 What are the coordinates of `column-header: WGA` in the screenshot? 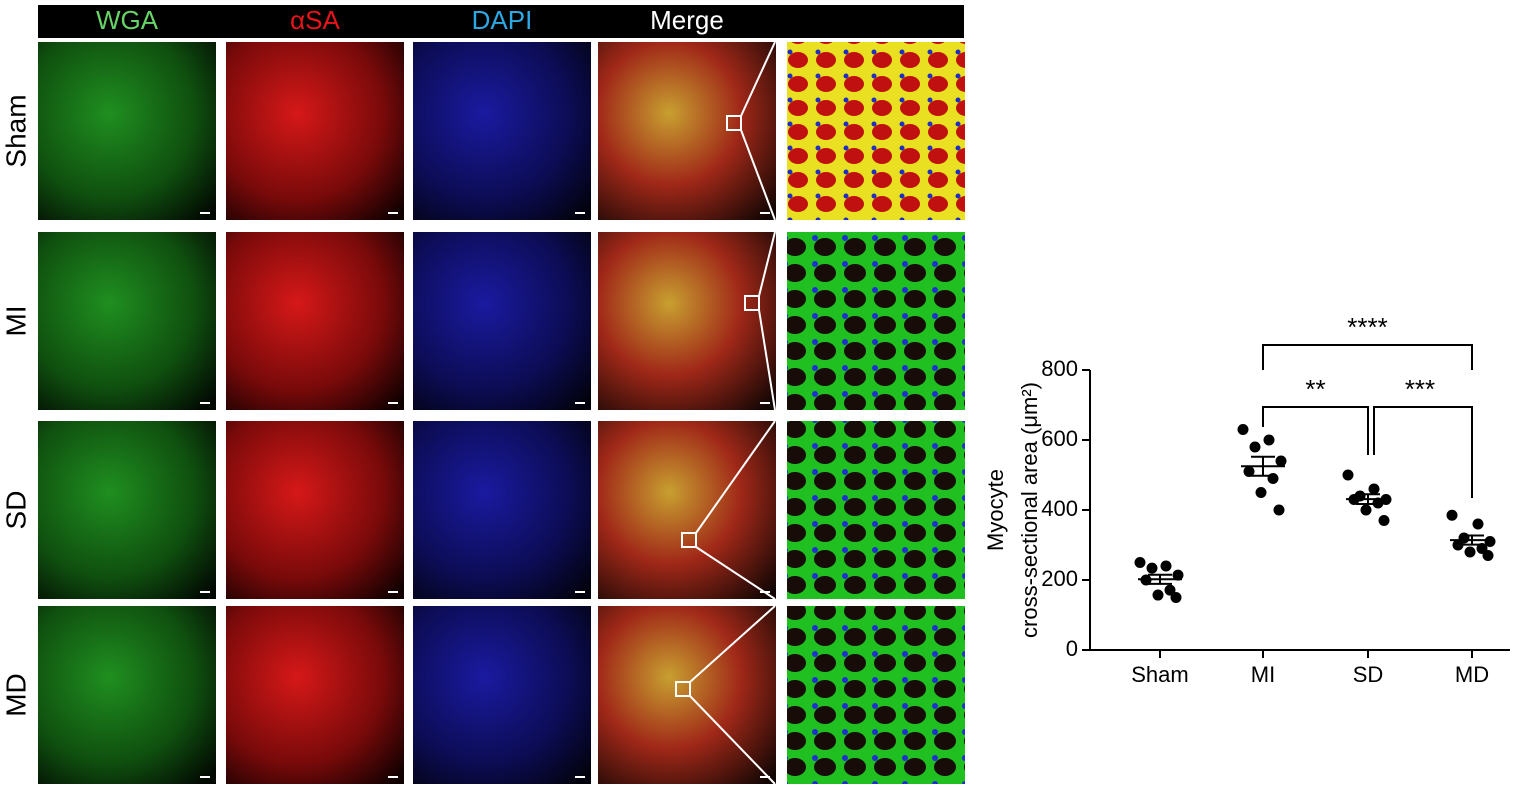 It's located at (127, 20).